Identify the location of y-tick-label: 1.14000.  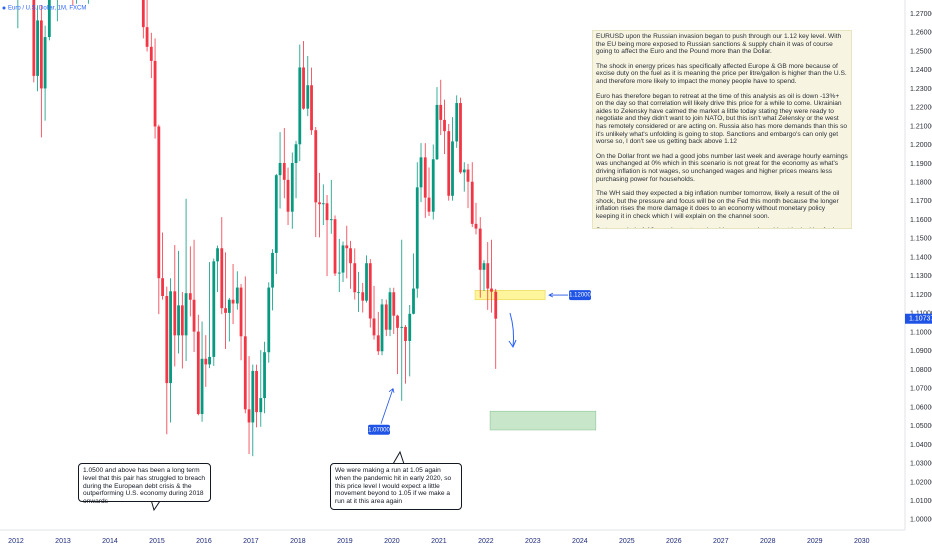
(921, 257).